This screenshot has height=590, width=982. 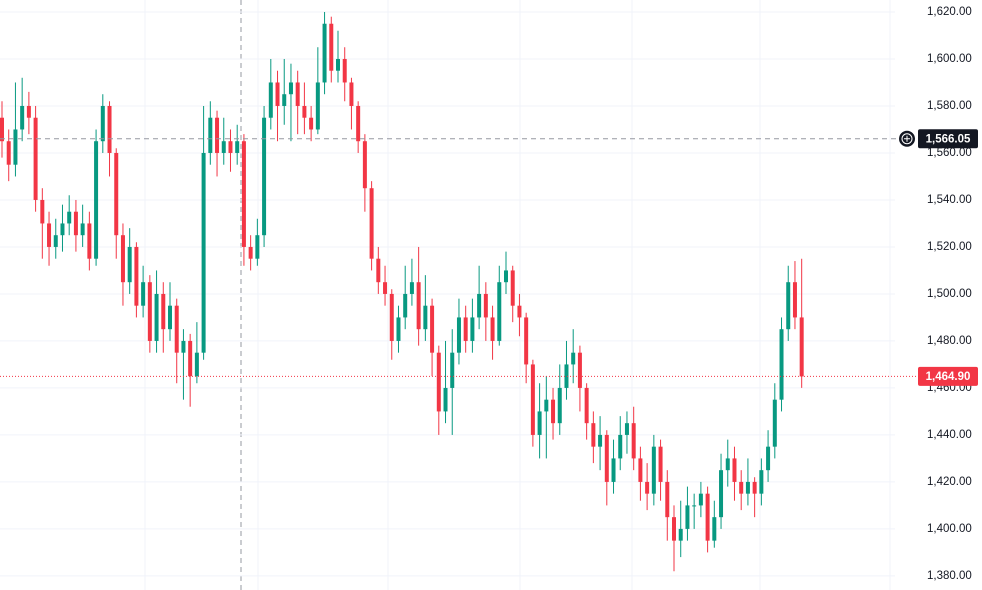 I want to click on last-price-box, so click(x=948, y=376).